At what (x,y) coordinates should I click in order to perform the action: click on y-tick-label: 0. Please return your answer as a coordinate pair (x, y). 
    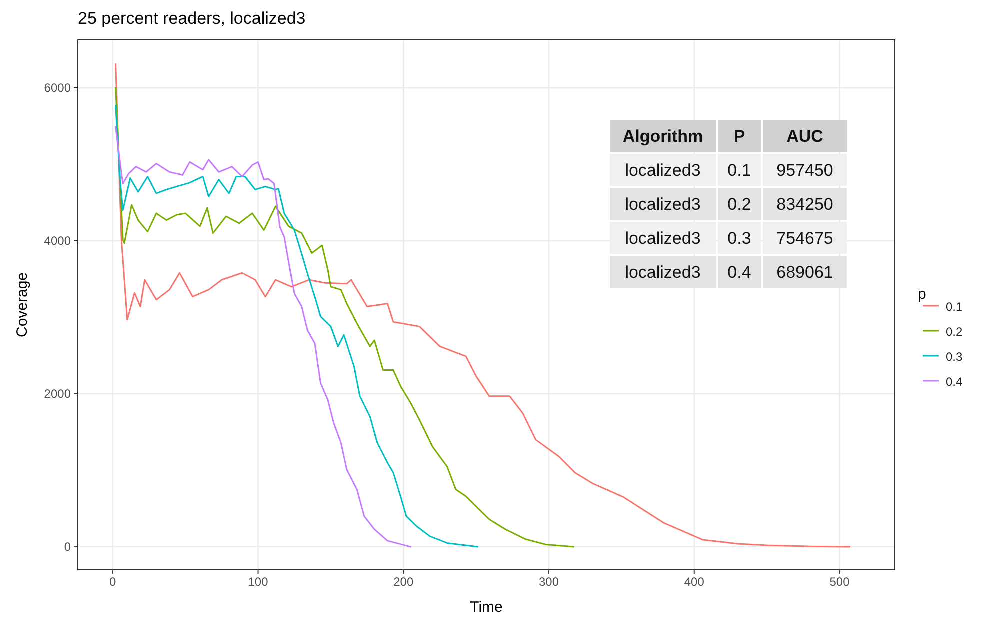
    Looking at the image, I should click on (68, 547).